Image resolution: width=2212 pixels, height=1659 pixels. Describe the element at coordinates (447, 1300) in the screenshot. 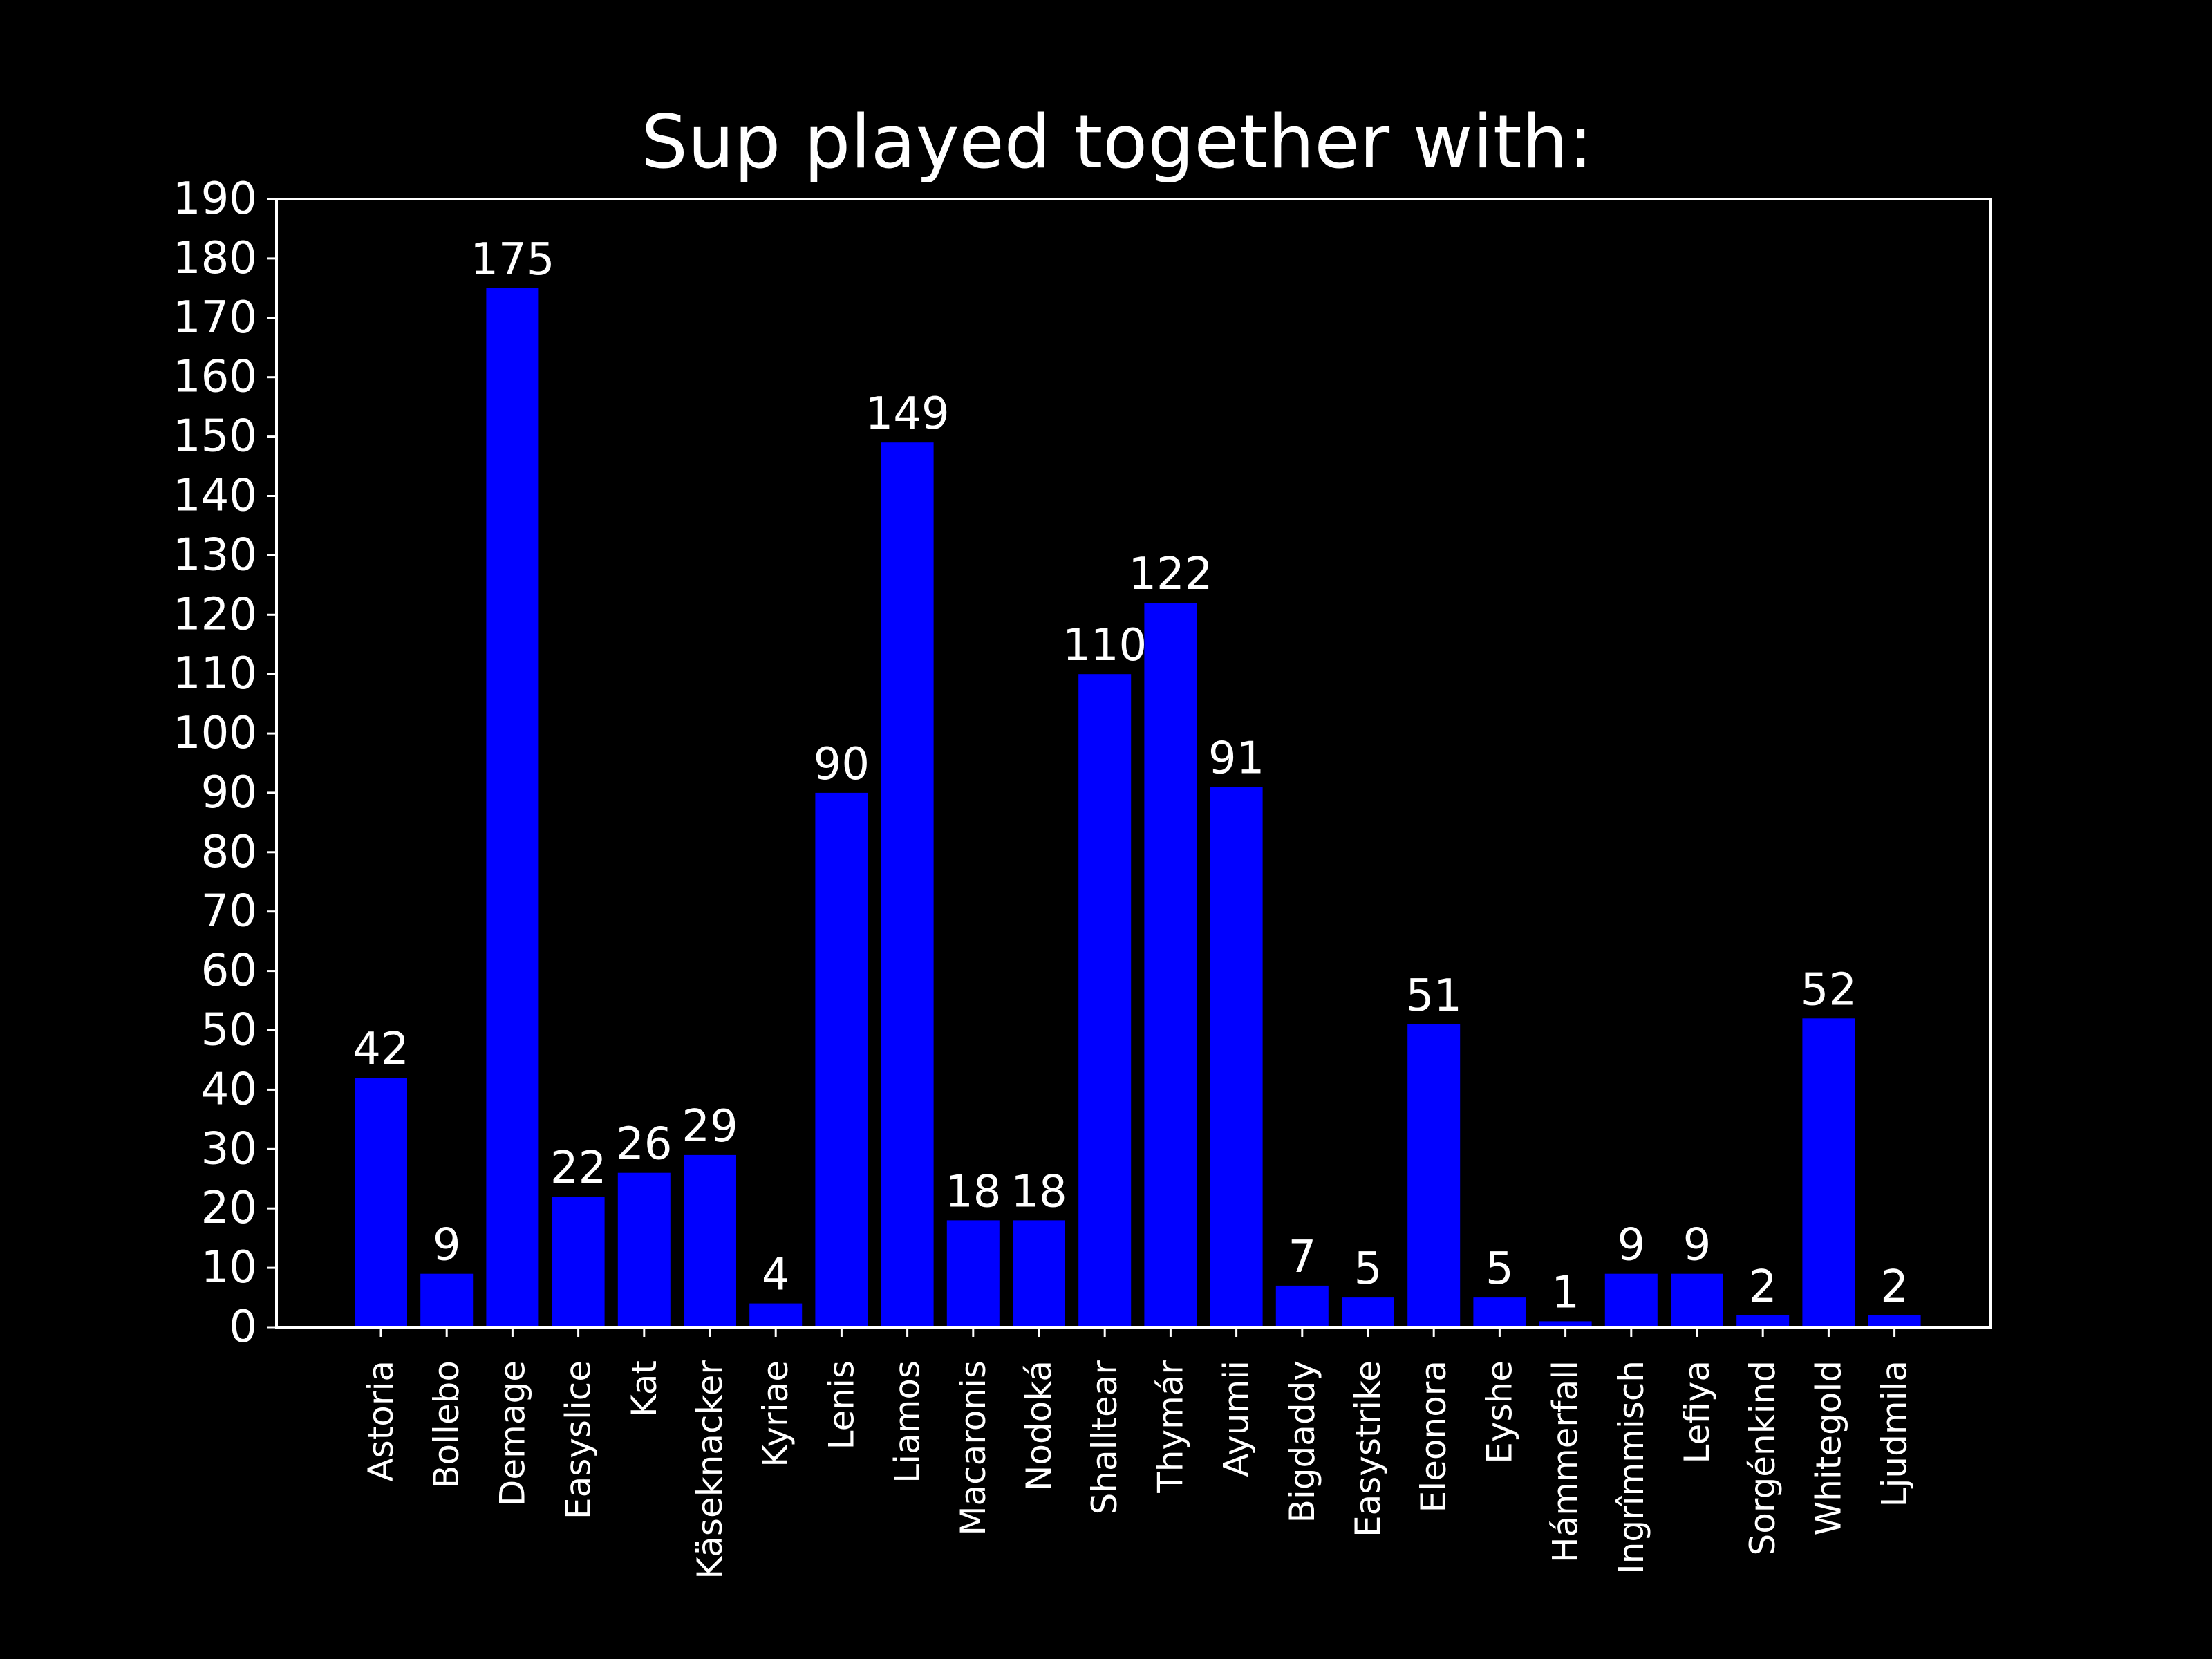

I see `bar-bollebo` at that location.